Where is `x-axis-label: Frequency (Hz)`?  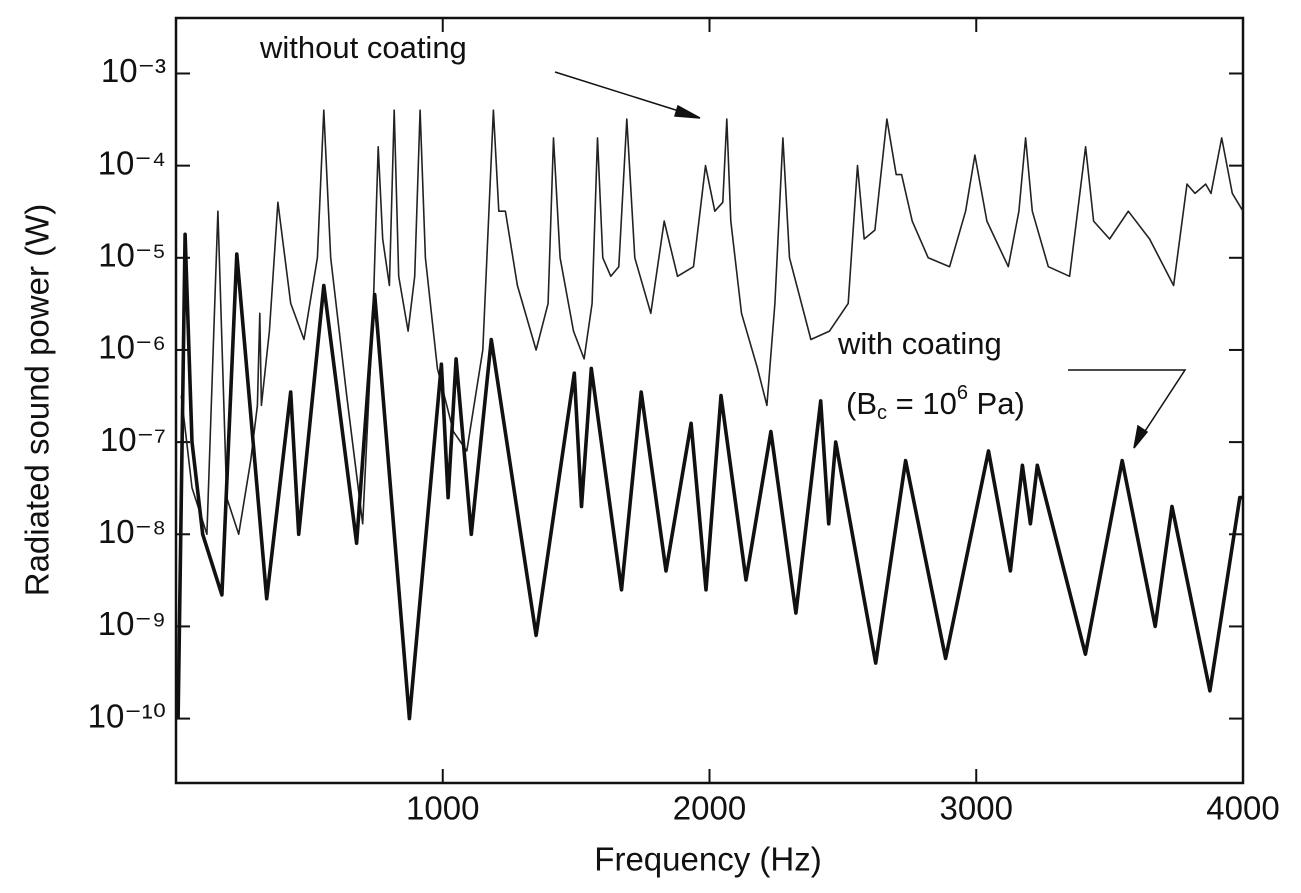
x-axis-label: Frequency (Hz) is located at coordinates (707, 859).